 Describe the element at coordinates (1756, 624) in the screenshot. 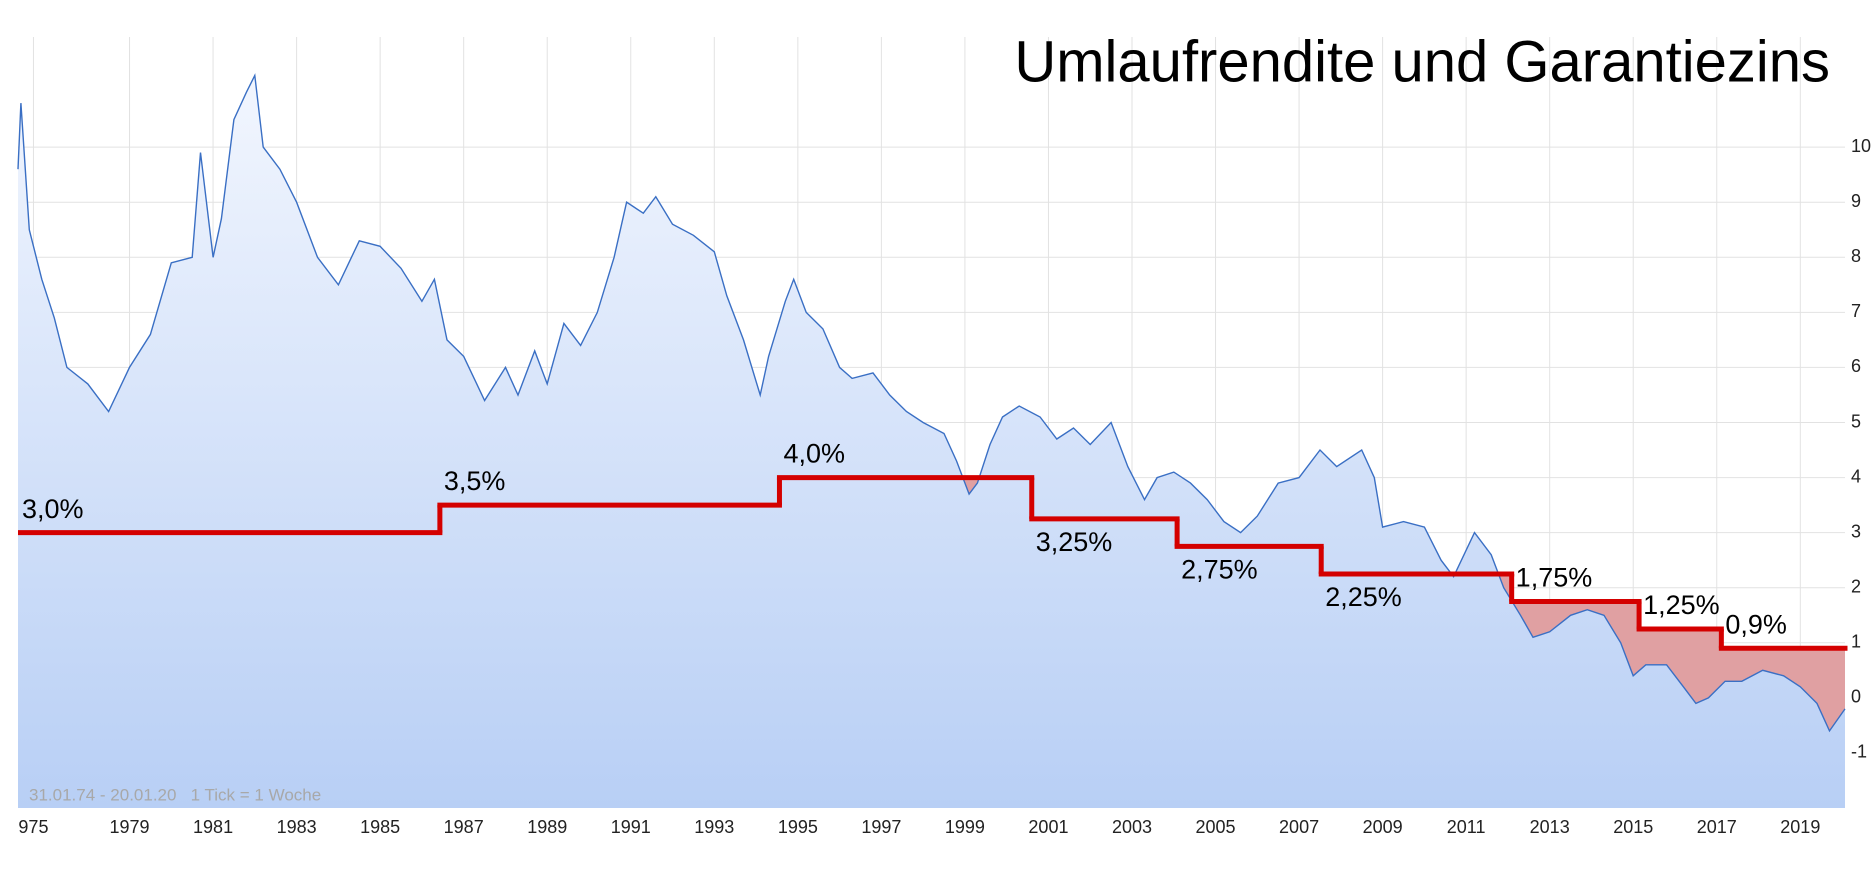

I see `step-label: 0,9%` at that location.